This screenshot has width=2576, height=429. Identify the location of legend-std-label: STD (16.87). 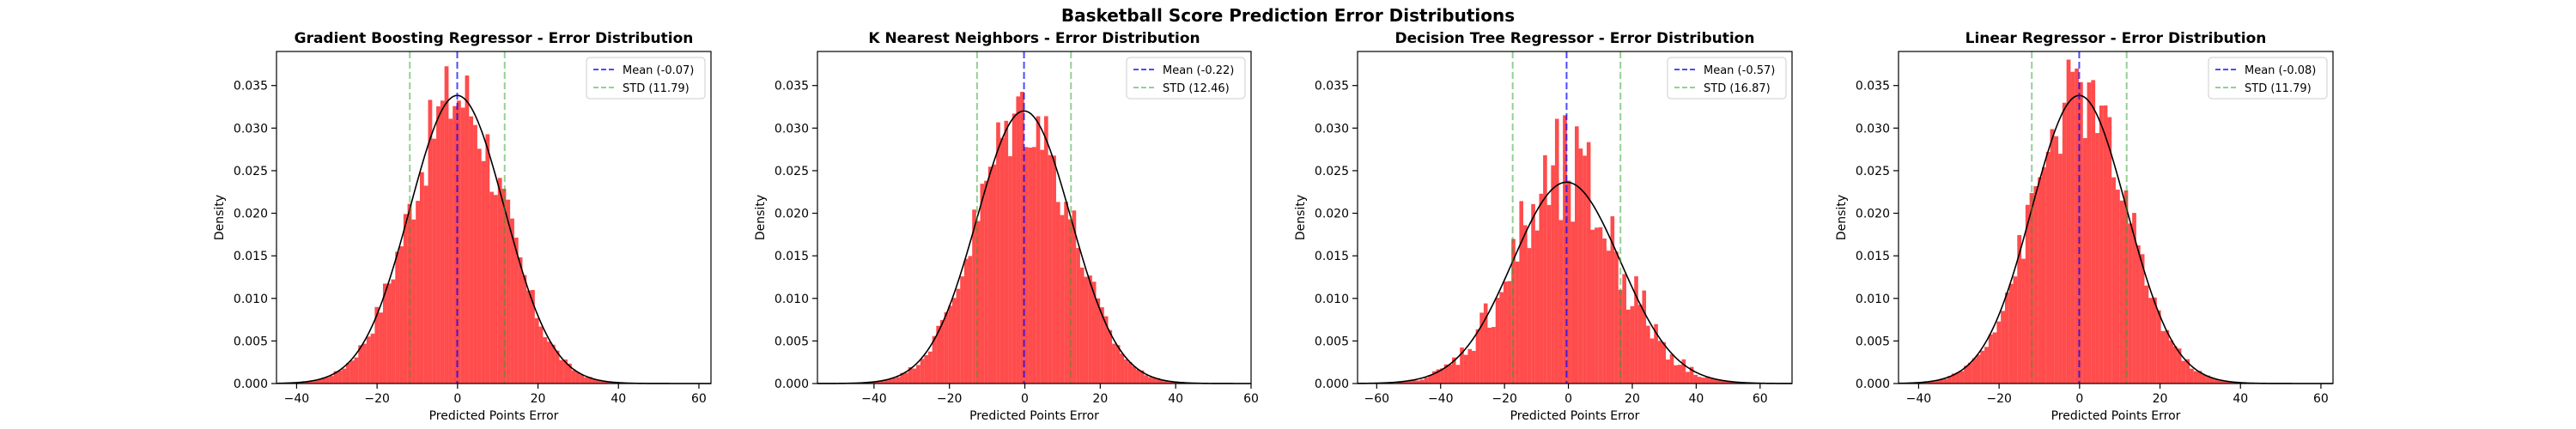
(1737, 88).